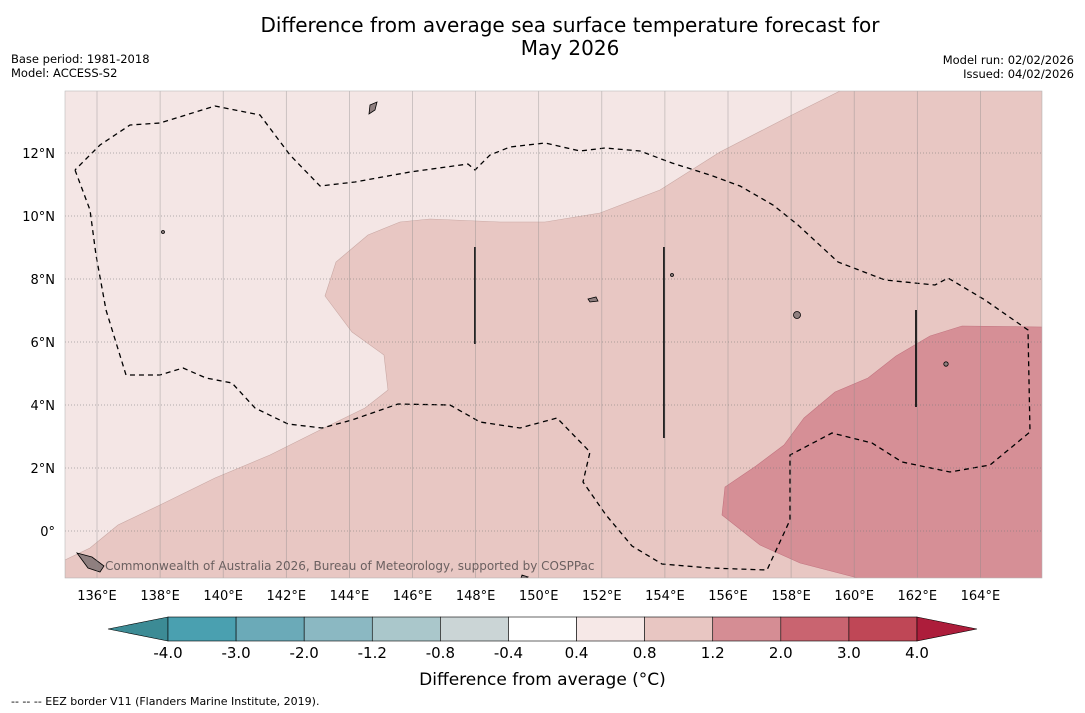 Image resolution: width=1085 pixels, height=713 pixels. I want to click on lat-label: 10°N, so click(38, 217).